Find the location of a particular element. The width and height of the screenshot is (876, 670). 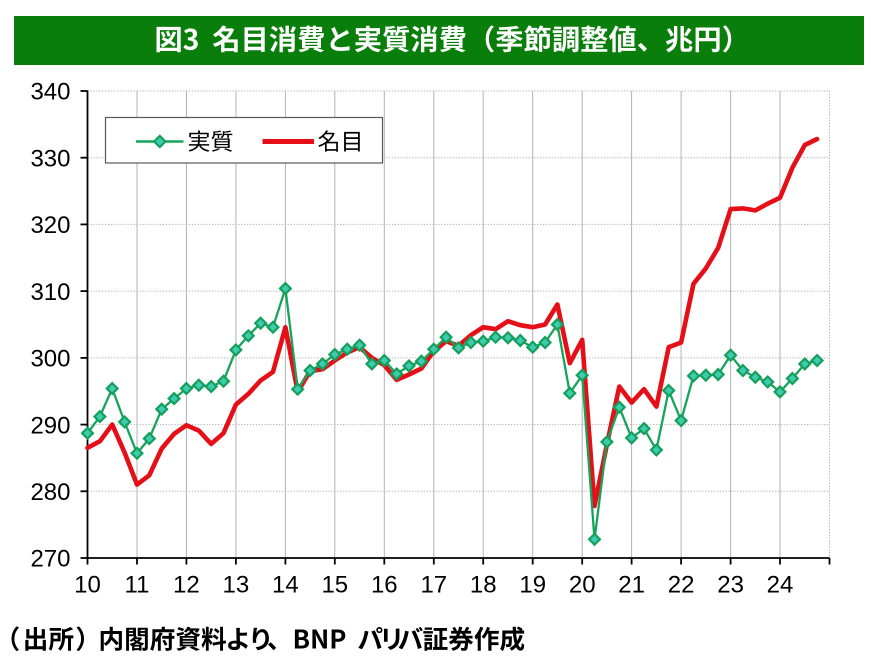

svg-text: 340 is located at coordinates (50, 92).